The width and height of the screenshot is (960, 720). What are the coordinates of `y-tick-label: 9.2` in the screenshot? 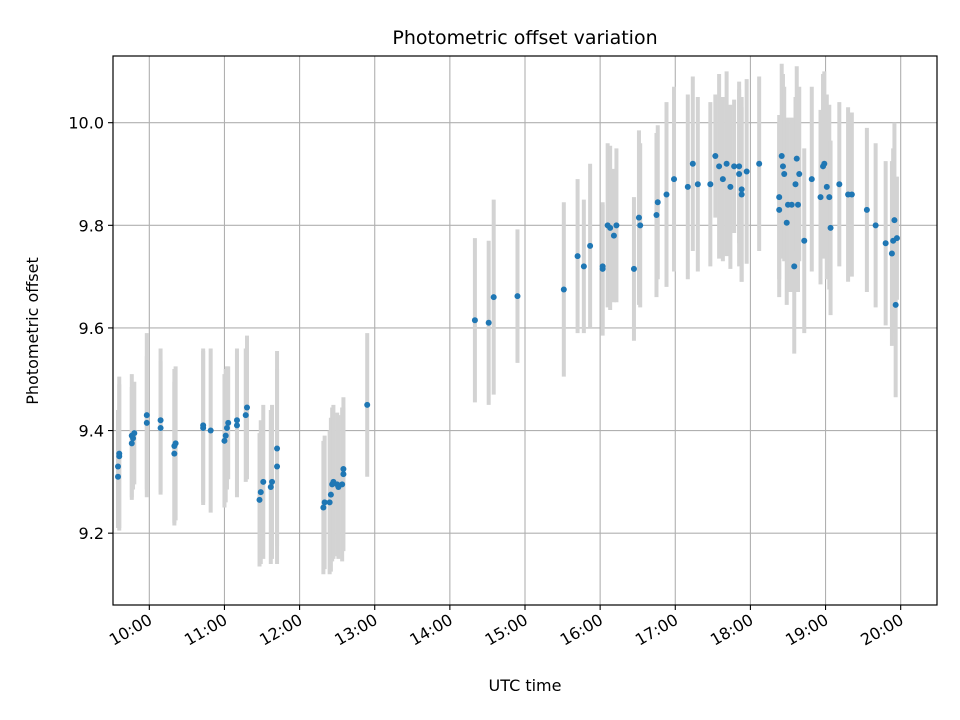 It's located at (91, 533).